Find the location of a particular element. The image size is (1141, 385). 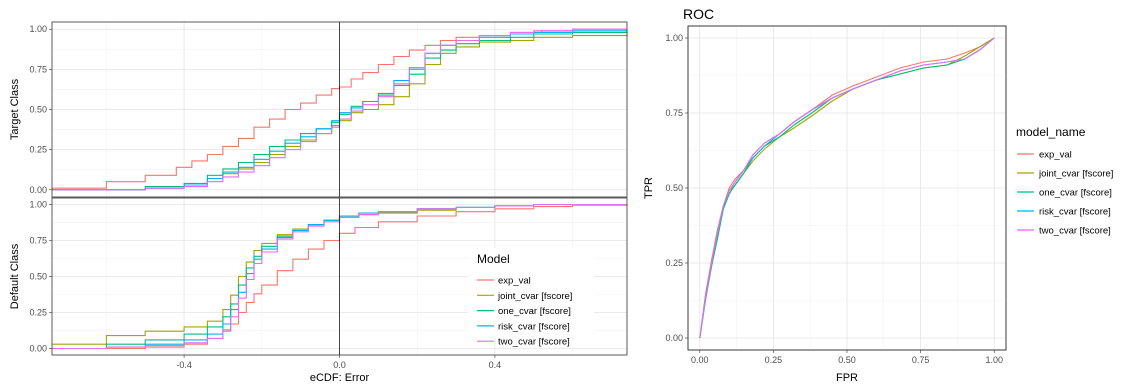

ecdf-legend-background is located at coordinates (531, 293).